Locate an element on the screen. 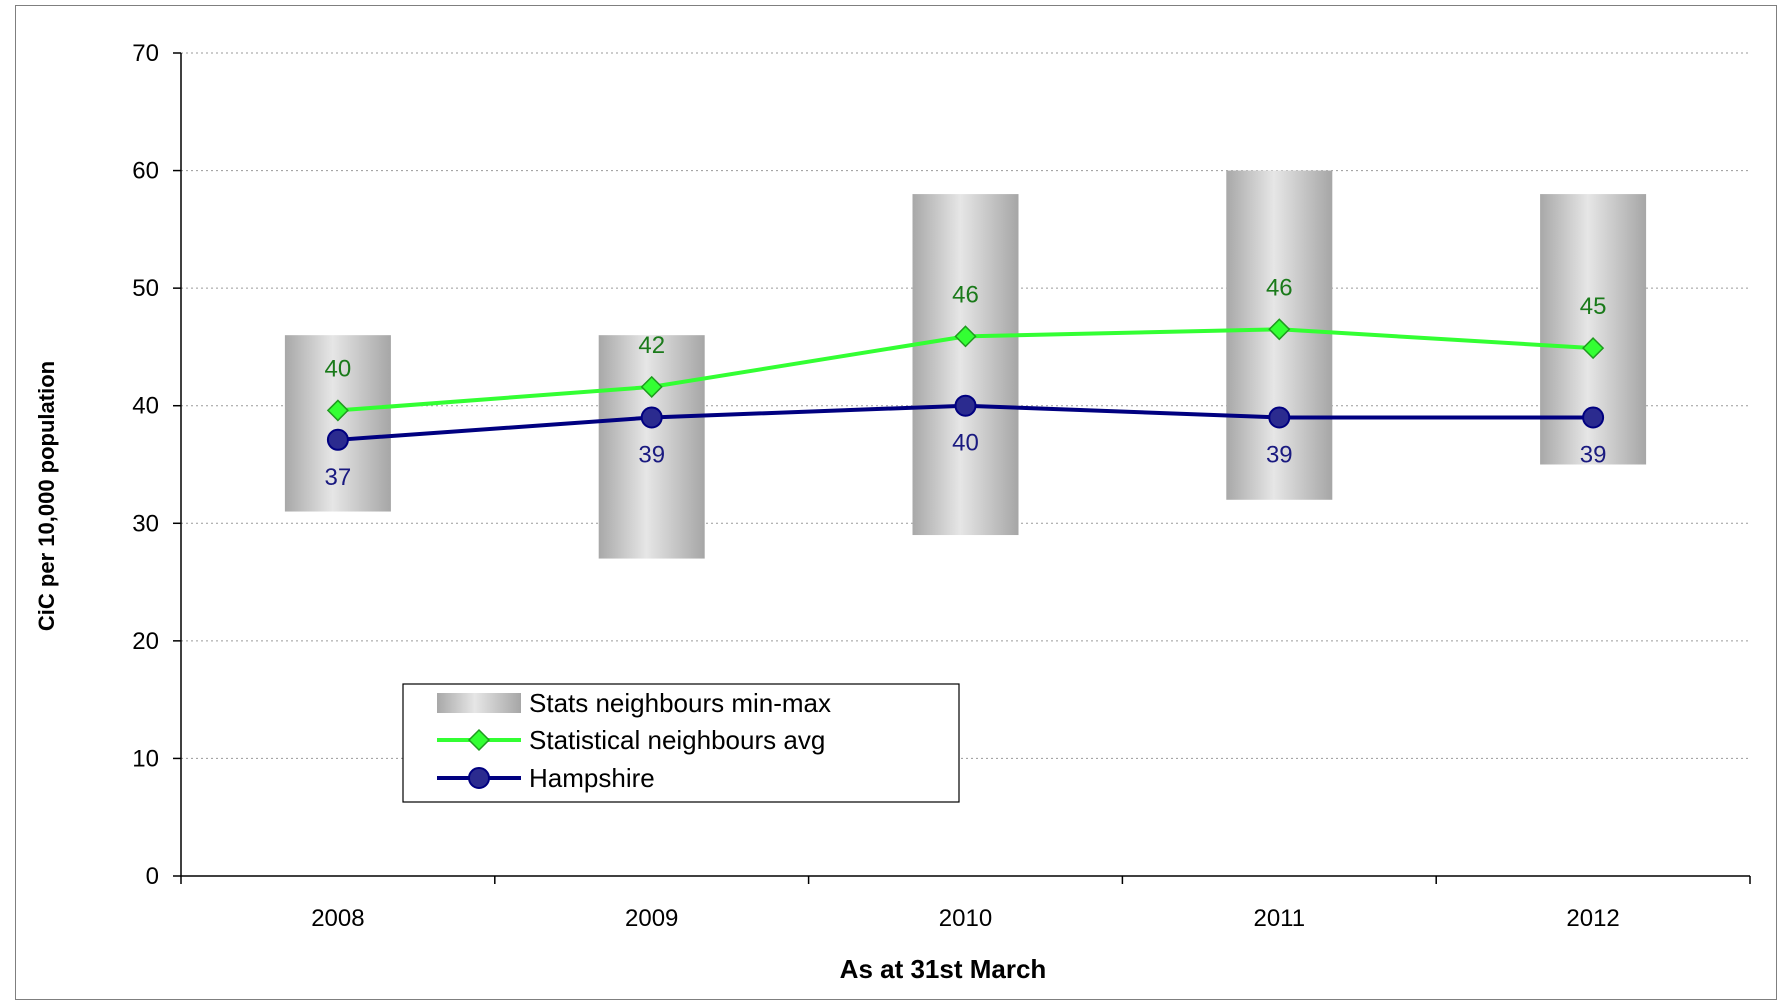 The width and height of the screenshot is (1778, 1000). y-tick-label: 60 is located at coordinates (145, 171).